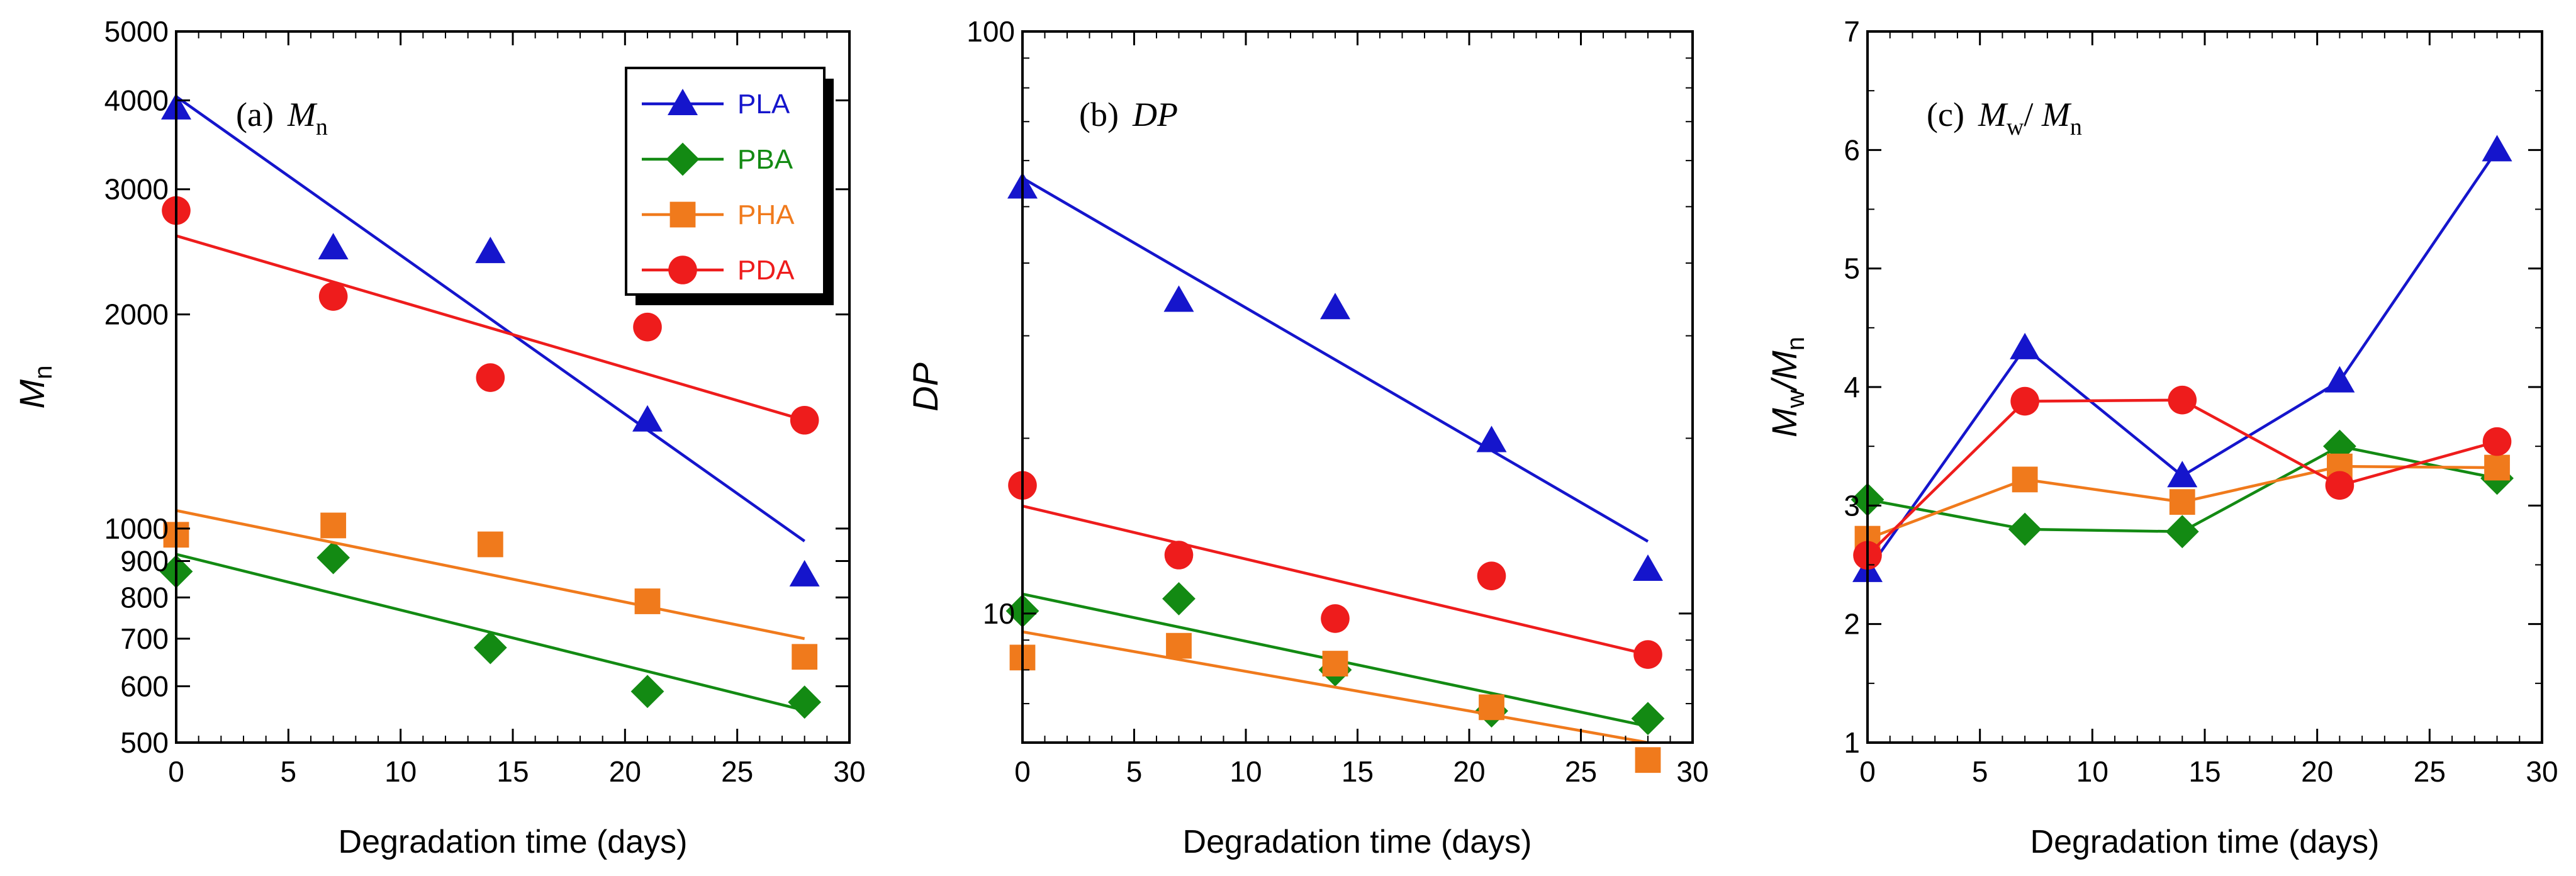  Describe the element at coordinates (1852, 624) in the screenshot. I see `y-tick-label: 2` at that location.